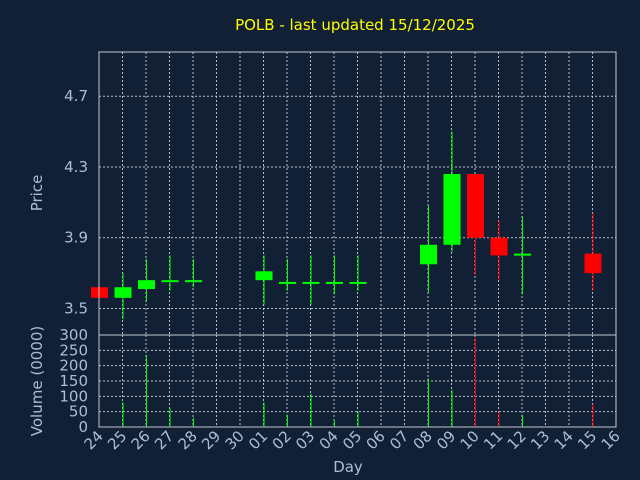 This screenshot has height=480, width=640. Describe the element at coordinates (76, 308) in the screenshot. I see `price-tick-label: 3.5` at that location.